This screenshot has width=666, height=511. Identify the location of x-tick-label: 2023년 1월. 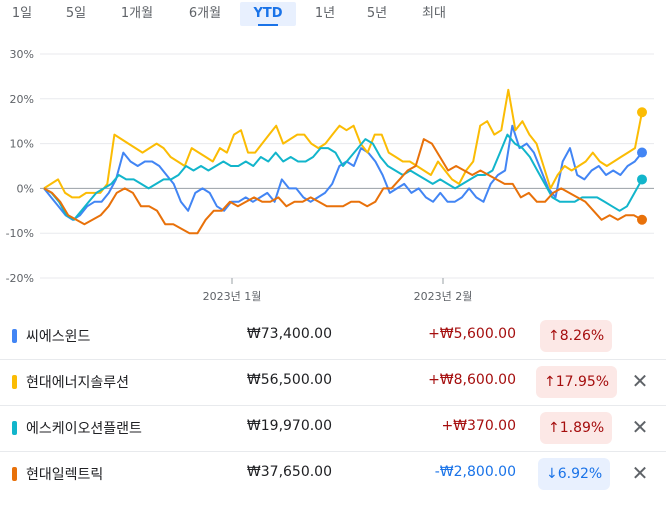
(232, 296).